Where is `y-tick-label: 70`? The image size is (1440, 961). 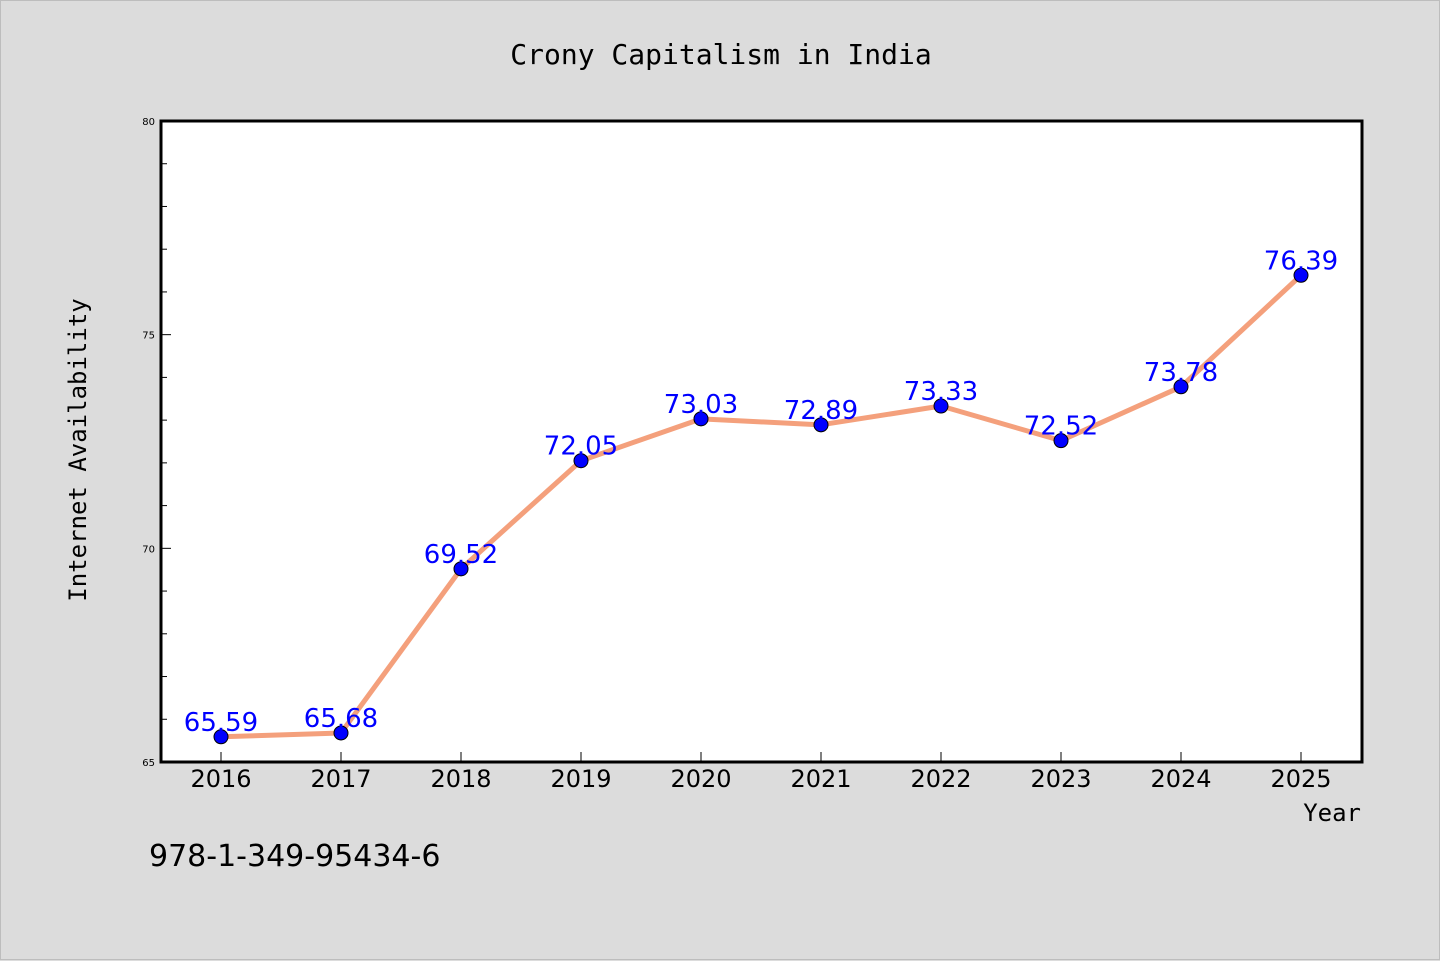
y-tick-label: 70 is located at coordinates (148, 549).